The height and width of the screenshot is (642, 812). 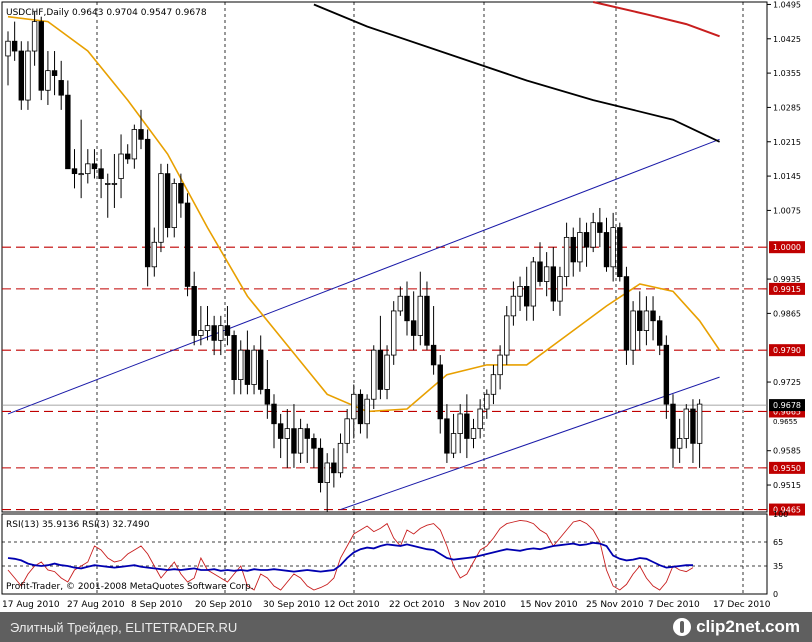 I want to click on rsi-tick-label: 100, so click(x=780, y=514).